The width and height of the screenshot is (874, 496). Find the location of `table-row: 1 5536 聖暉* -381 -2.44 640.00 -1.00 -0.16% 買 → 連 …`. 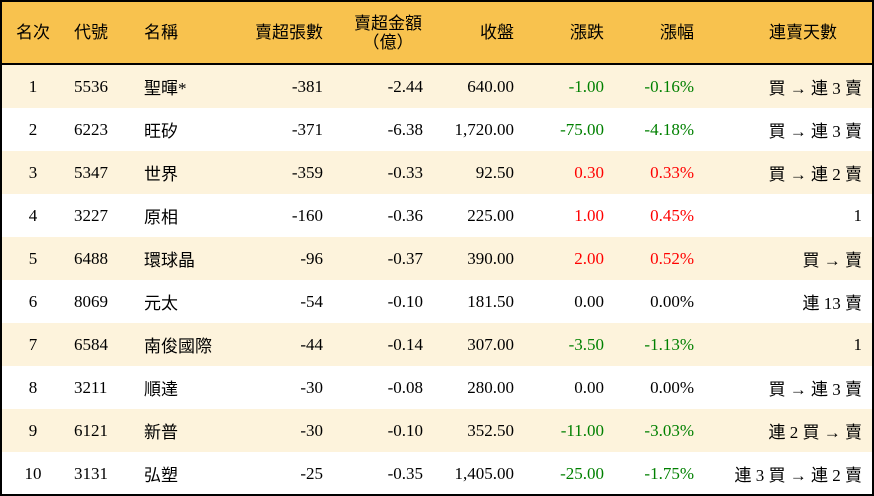

table-row: 1 5536 聖暉* -381 -2.44 640.00 -1.00 -0.16% 買 → 連 … is located at coordinates (437, 86).